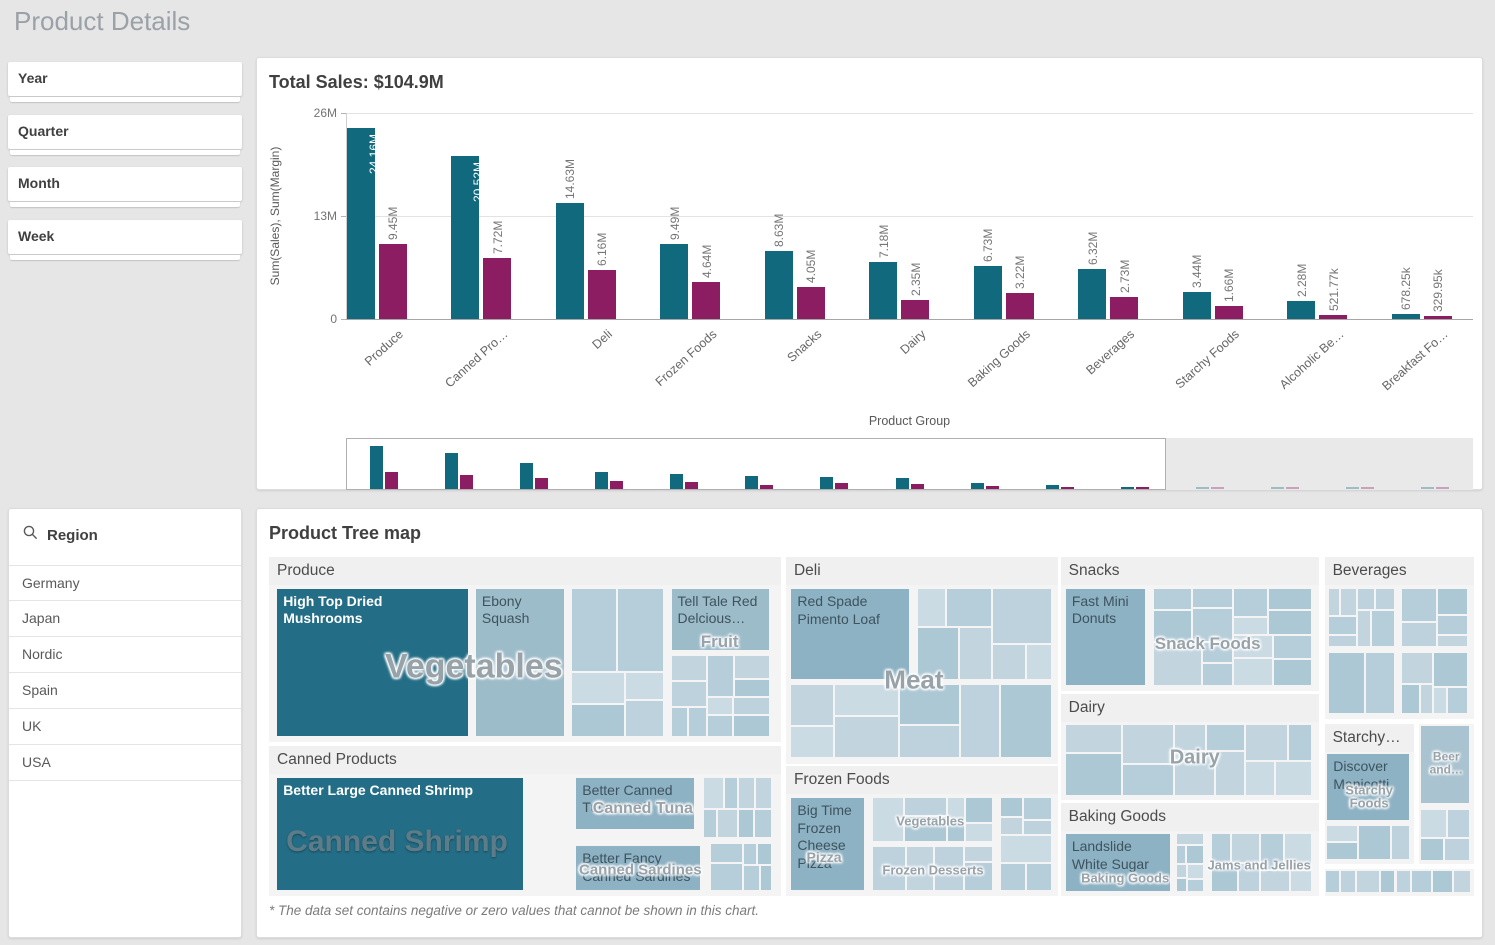 This screenshot has height=945, width=1495. What do you see at coordinates (383, 348) in the screenshot?
I see `x-tick-label: Produce` at bounding box center [383, 348].